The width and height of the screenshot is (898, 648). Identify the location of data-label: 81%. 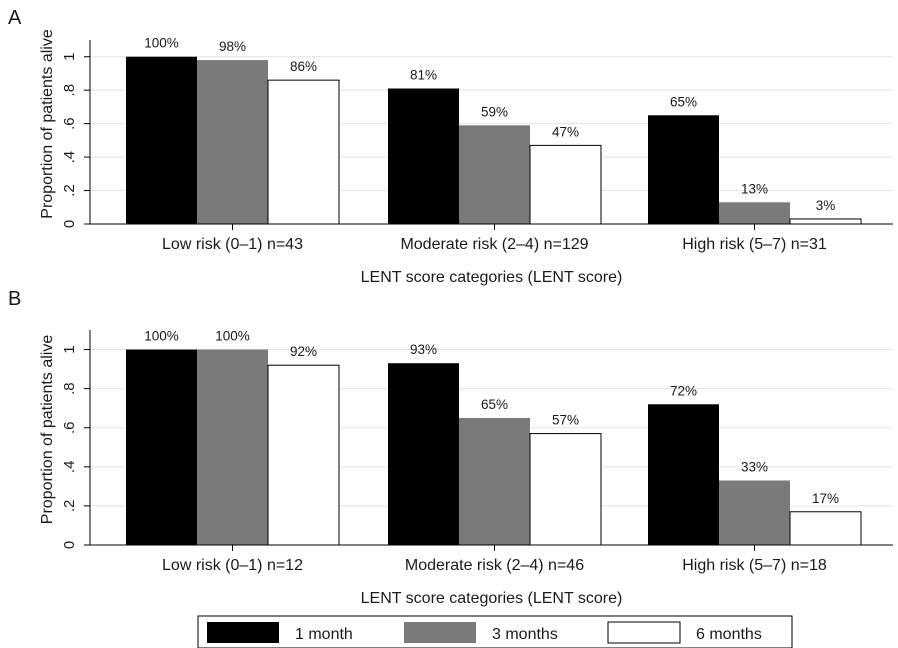
(423, 75).